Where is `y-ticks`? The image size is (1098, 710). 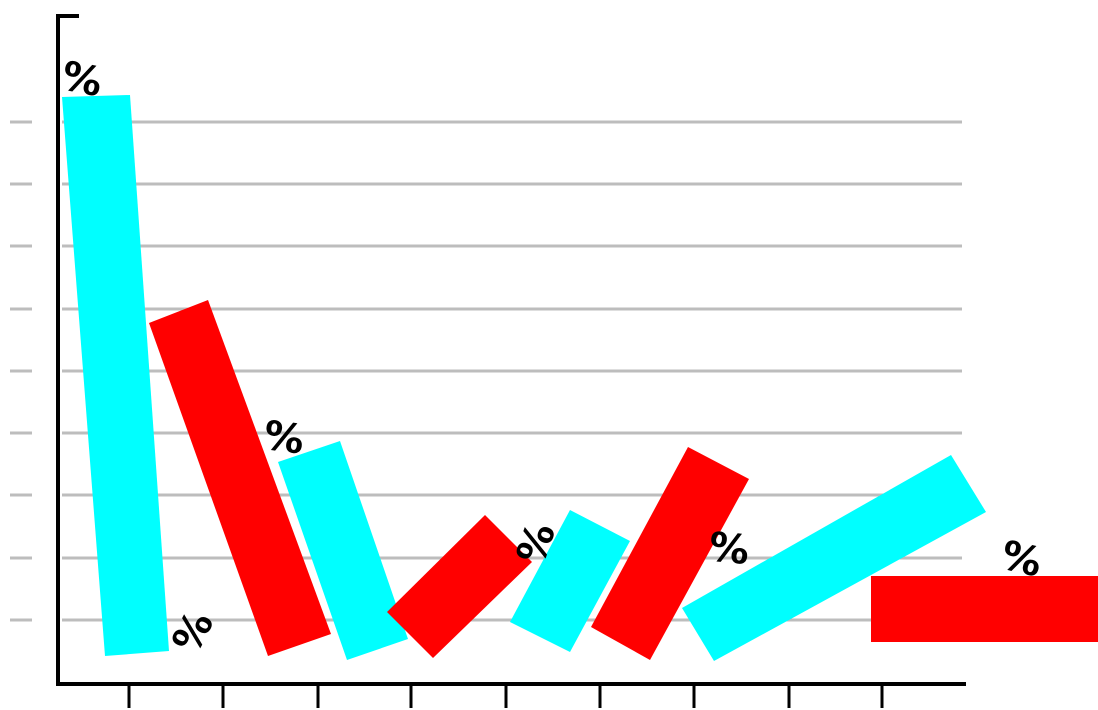
y-ticks is located at coordinates (21, 371).